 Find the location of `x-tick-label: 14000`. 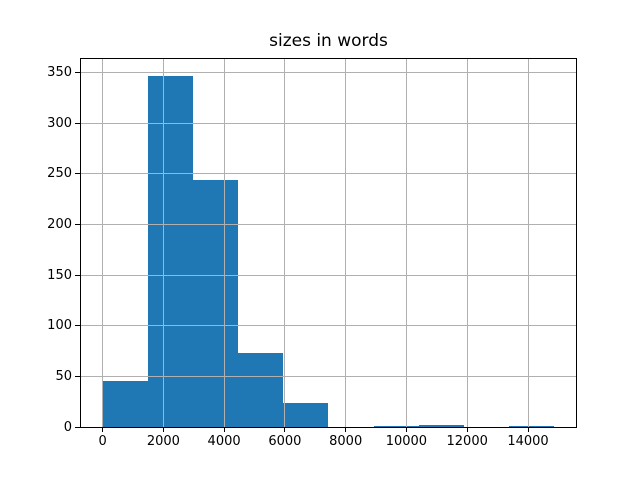

x-tick-label: 14000 is located at coordinates (528, 441).